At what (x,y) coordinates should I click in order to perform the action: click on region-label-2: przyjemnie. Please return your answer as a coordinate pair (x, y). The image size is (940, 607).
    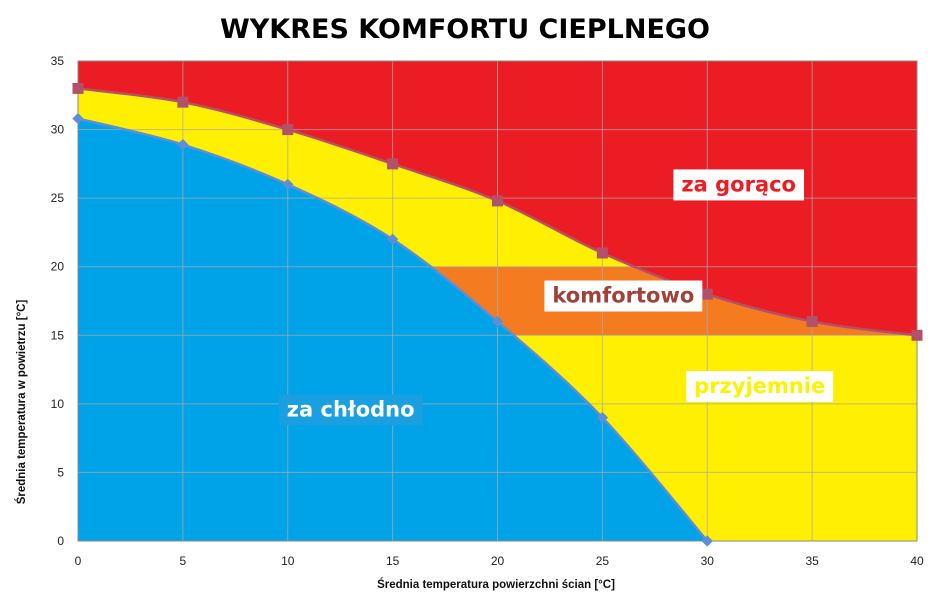
    Looking at the image, I should click on (760, 387).